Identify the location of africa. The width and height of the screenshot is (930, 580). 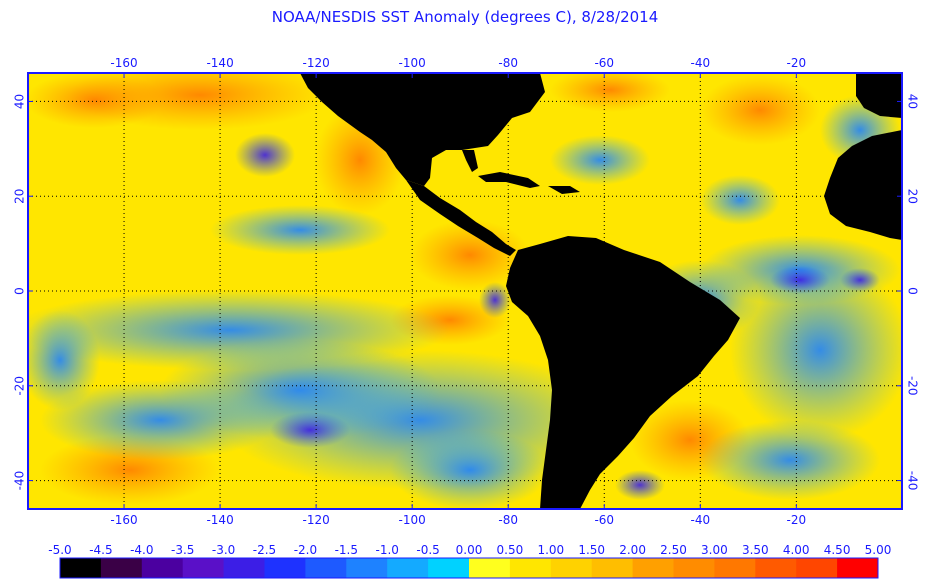
(863, 185).